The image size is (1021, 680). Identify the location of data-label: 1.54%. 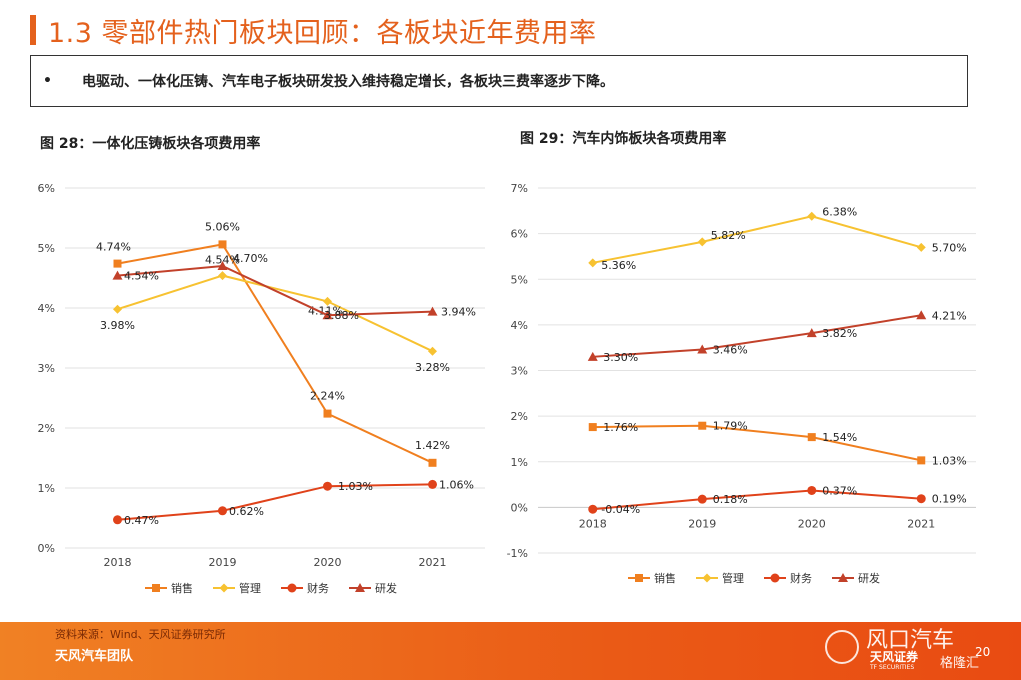
(839, 437).